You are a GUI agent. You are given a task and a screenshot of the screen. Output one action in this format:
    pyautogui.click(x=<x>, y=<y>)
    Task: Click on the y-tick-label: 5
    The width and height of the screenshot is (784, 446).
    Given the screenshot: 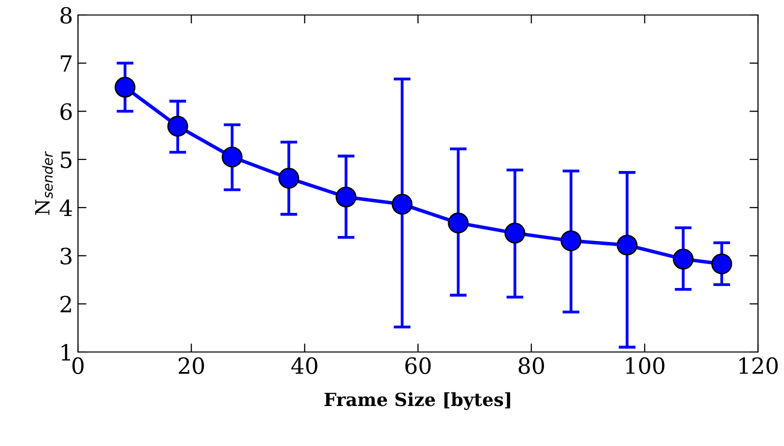 What is the action you would take?
    pyautogui.click(x=66, y=160)
    